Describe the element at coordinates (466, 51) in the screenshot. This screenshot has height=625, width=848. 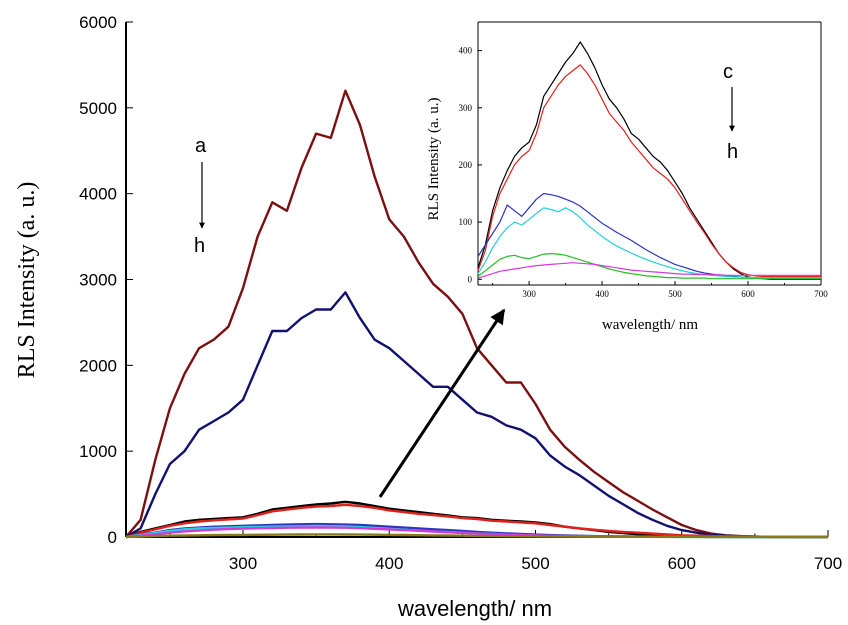
I see `inset-y-tick-label: 400` at that location.